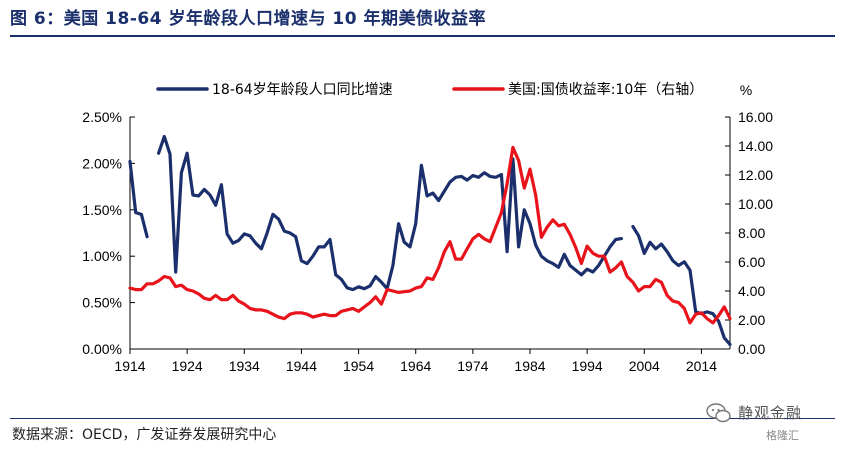 The height and width of the screenshot is (451, 845). I want to click on x-tick-label: 2014, so click(701, 366).